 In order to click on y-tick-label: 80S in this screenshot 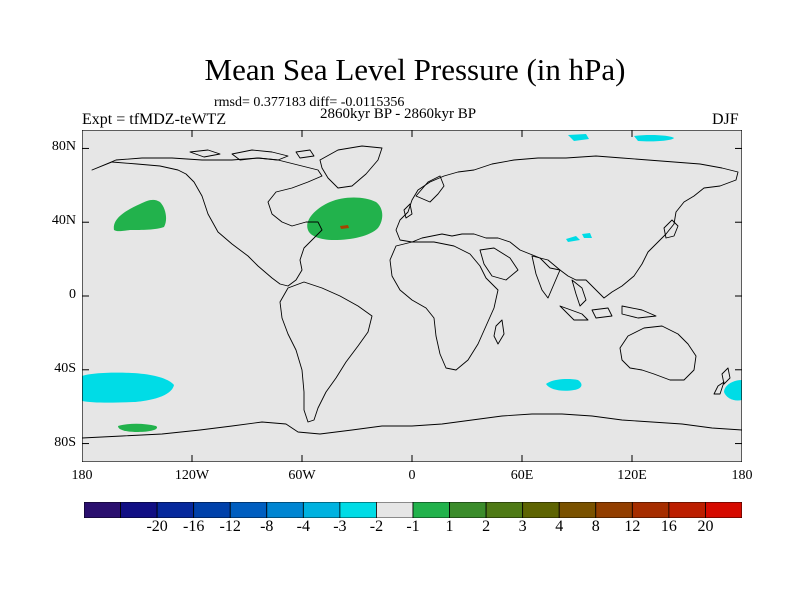, I will do `click(65, 442)`.